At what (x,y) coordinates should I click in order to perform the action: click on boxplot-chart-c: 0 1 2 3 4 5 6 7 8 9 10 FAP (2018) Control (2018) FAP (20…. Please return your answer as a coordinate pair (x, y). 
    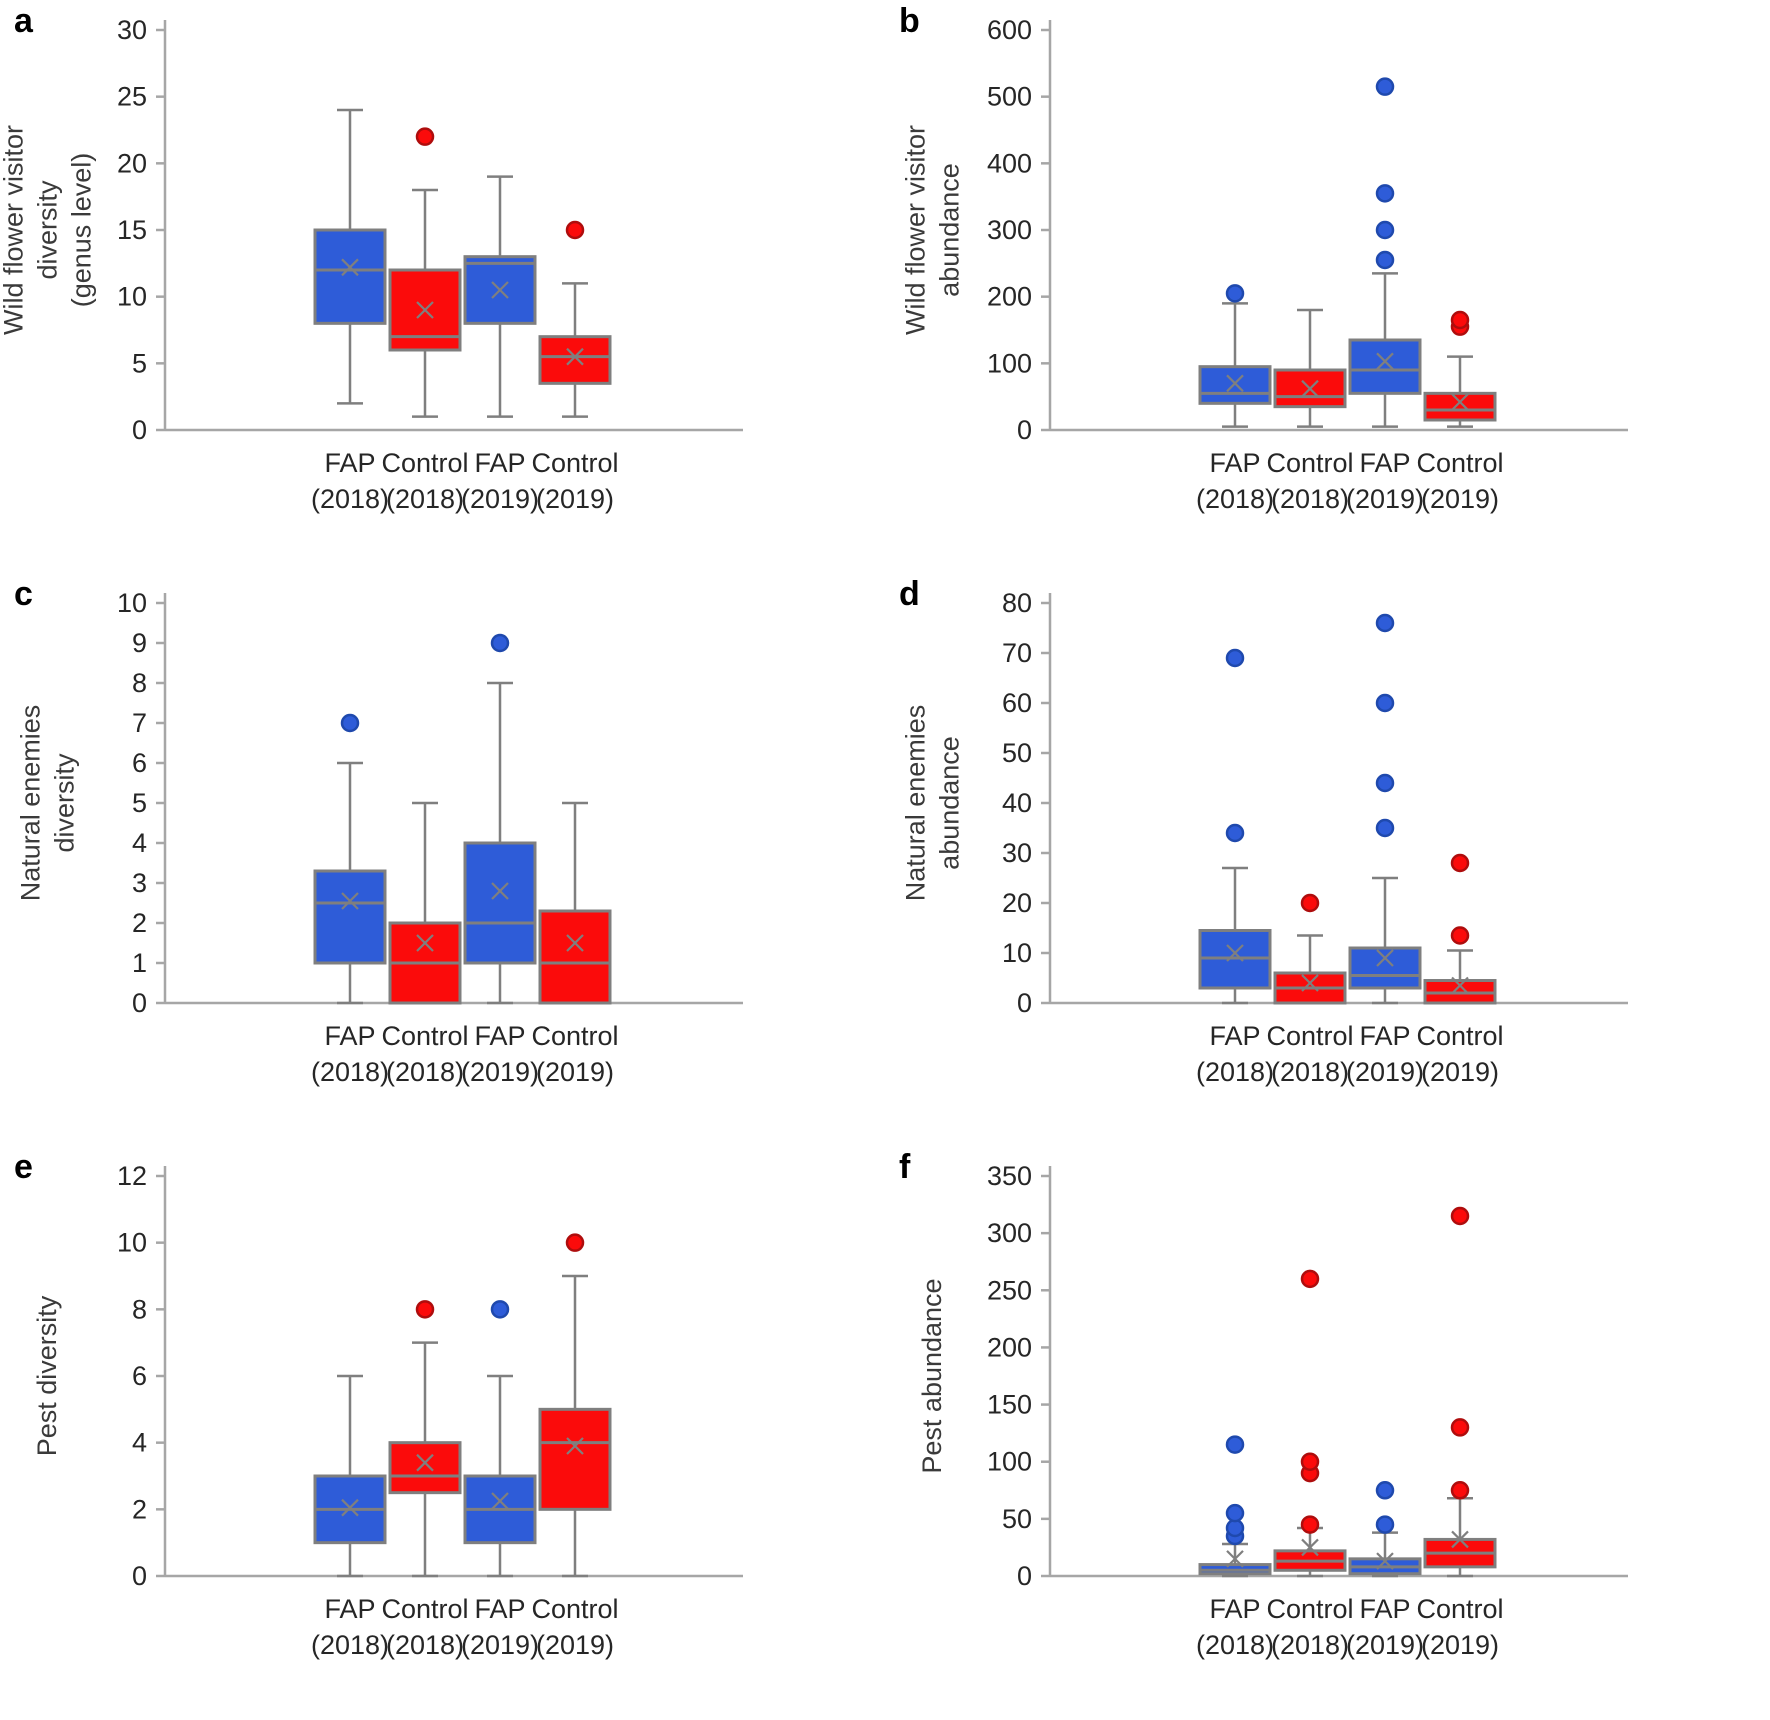
    Looking at the image, I should click on (430, 837).